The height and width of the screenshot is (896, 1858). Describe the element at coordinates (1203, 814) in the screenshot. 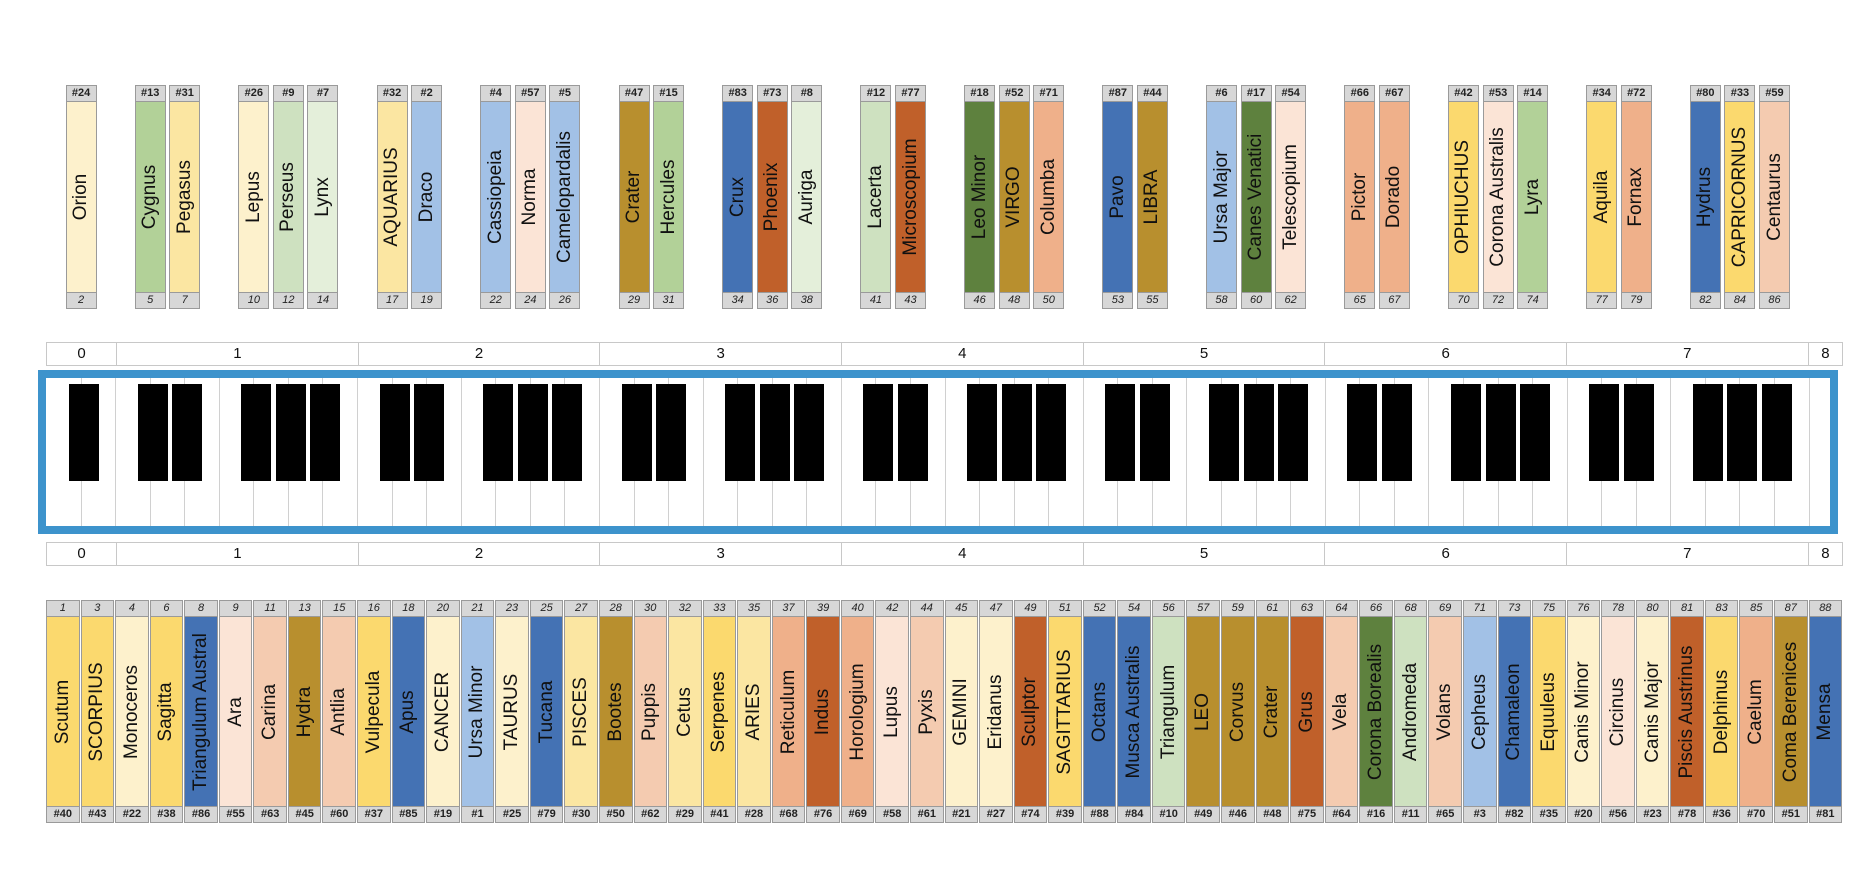

I see `card-id: #49` at that location.